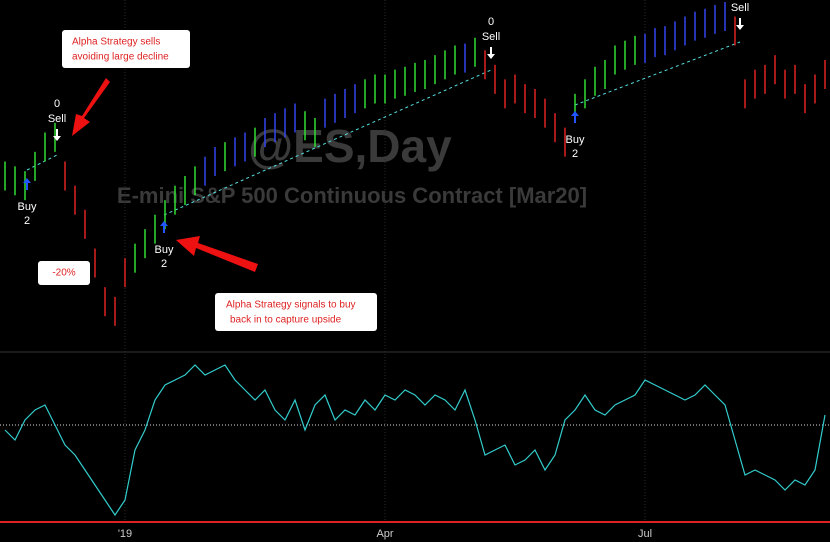  Describe the element at coordinates (645, 534) in the screenshot. I see `x-tick-label: Jul` at that location.